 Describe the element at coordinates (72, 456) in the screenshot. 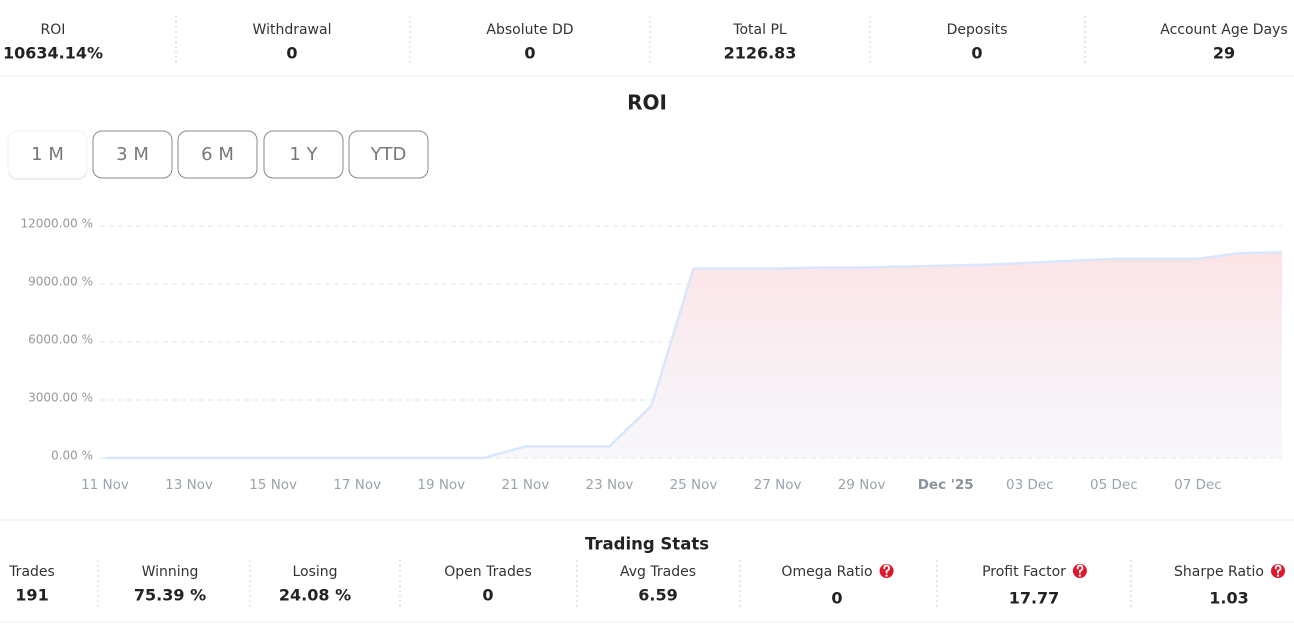

I see `y-tick-label: 0.00 %` at that location.